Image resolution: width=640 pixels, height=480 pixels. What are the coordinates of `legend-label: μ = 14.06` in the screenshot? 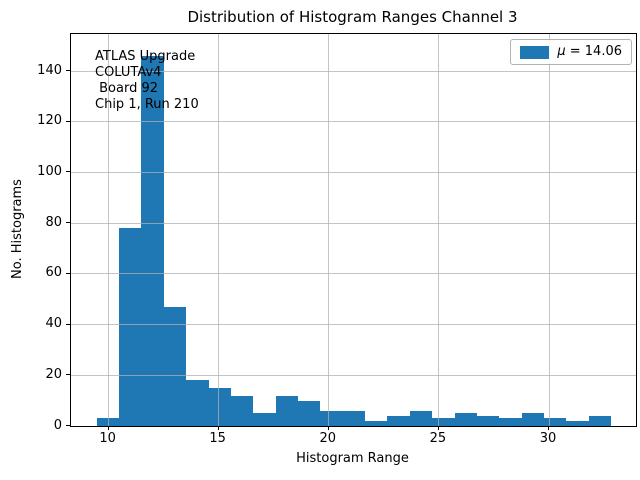 It's located at (589, 52).